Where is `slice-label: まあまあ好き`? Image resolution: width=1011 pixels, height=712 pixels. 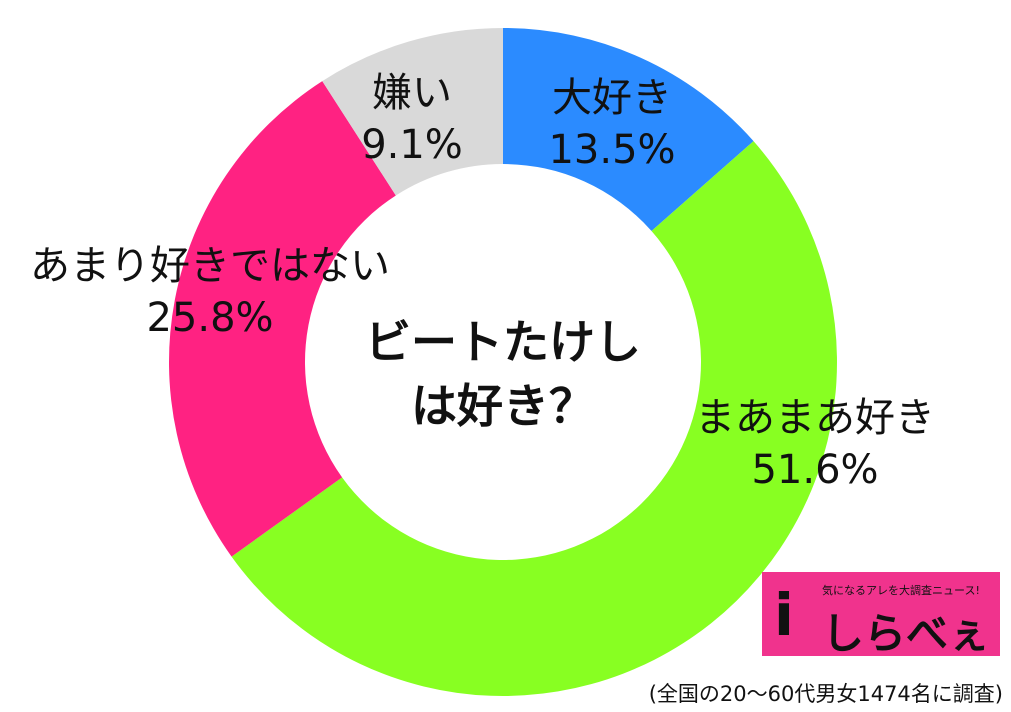 slice-label: まあまあ好き is located at coordinates (815, 418).